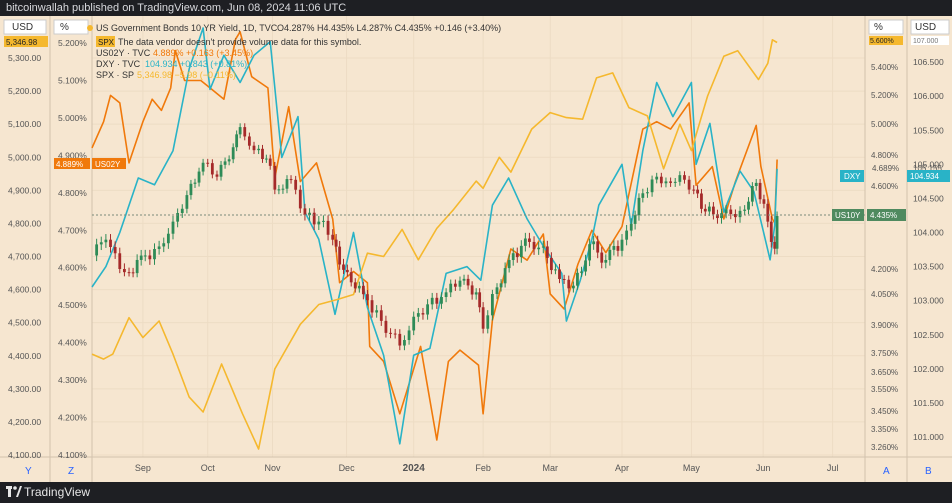  Describe the element at coordinates (115, 75) in the screenshot. I see `legend-spx-name: SPX · SP` at that location.